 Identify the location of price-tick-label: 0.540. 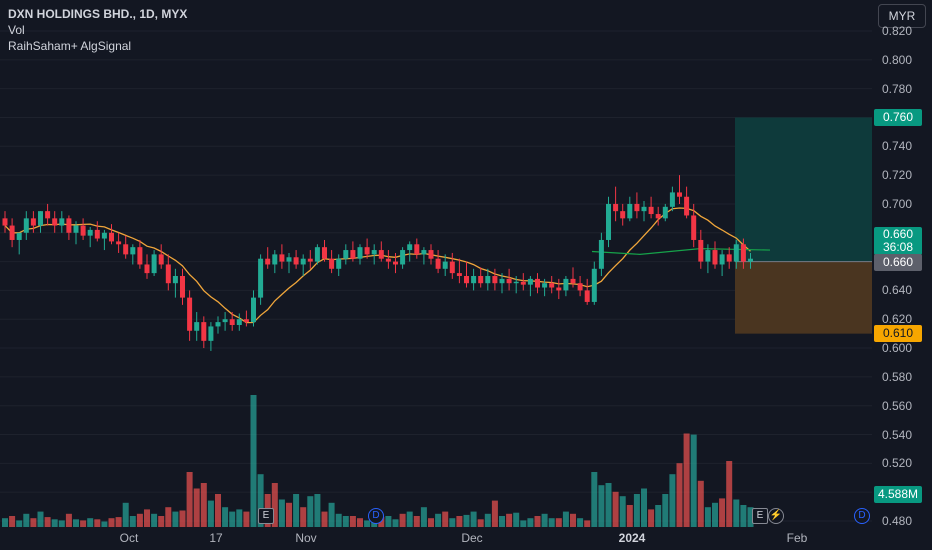
(897, 434).